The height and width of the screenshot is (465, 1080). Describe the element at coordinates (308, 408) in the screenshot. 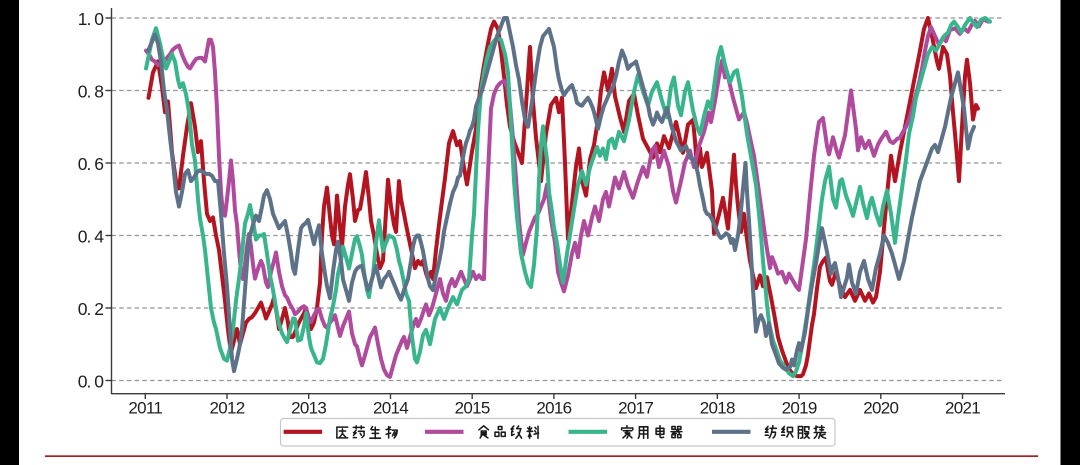

I see `svg-text: 2013` at that location.